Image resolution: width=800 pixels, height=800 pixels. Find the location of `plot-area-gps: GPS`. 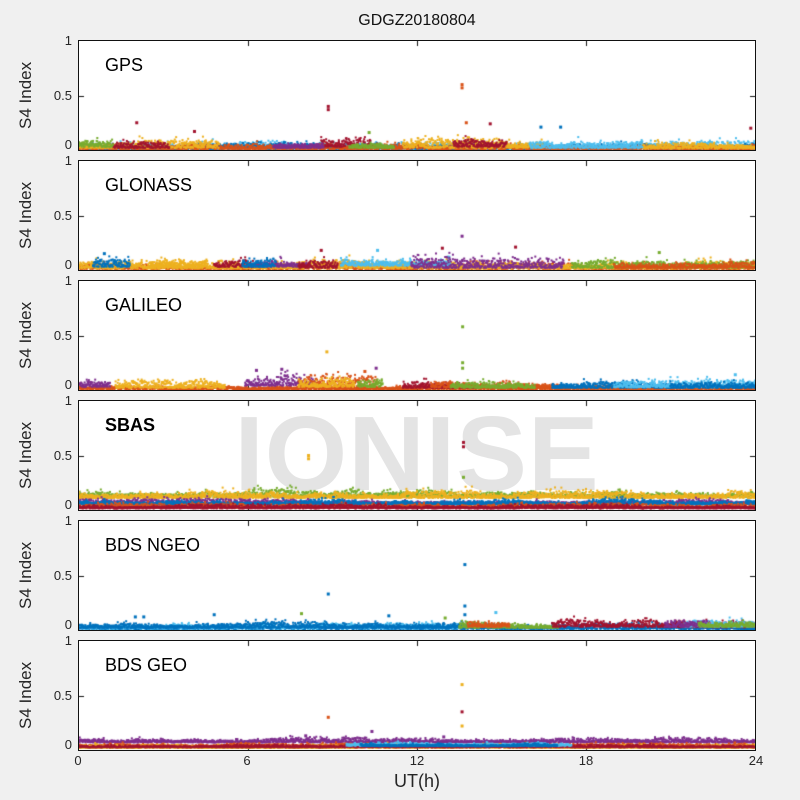

plot-area-gps: GPS is located at coordinates (417, 95).